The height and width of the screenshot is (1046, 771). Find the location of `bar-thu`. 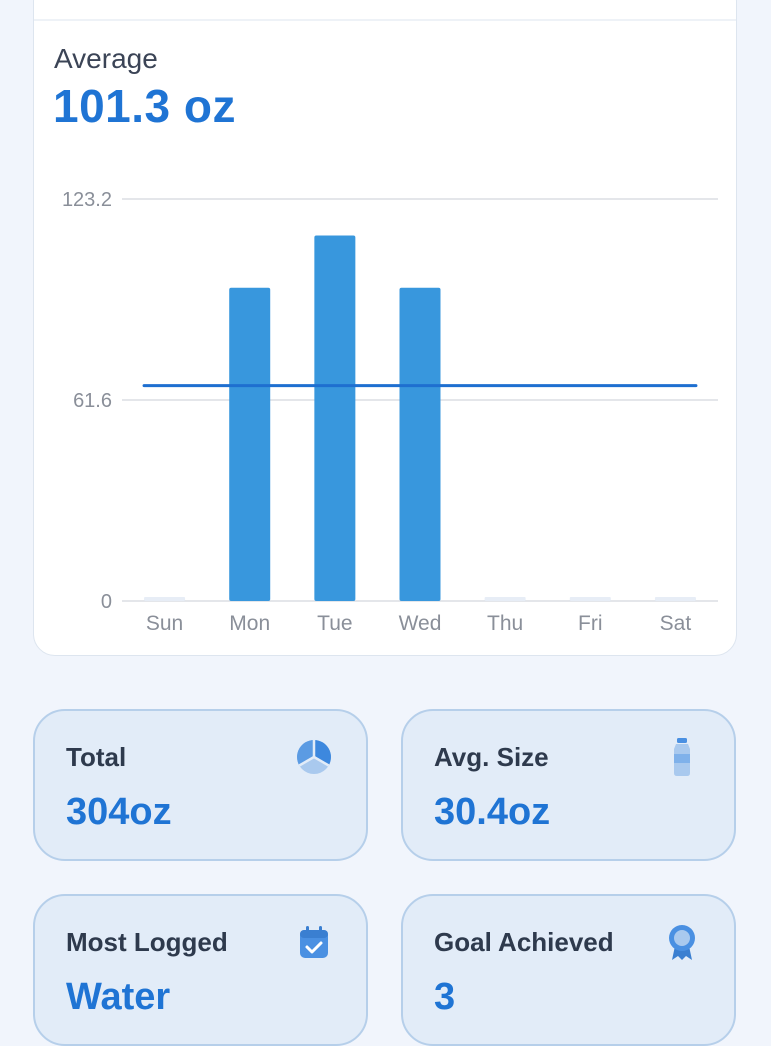

bar-thu is located at coordinates (505, 599).